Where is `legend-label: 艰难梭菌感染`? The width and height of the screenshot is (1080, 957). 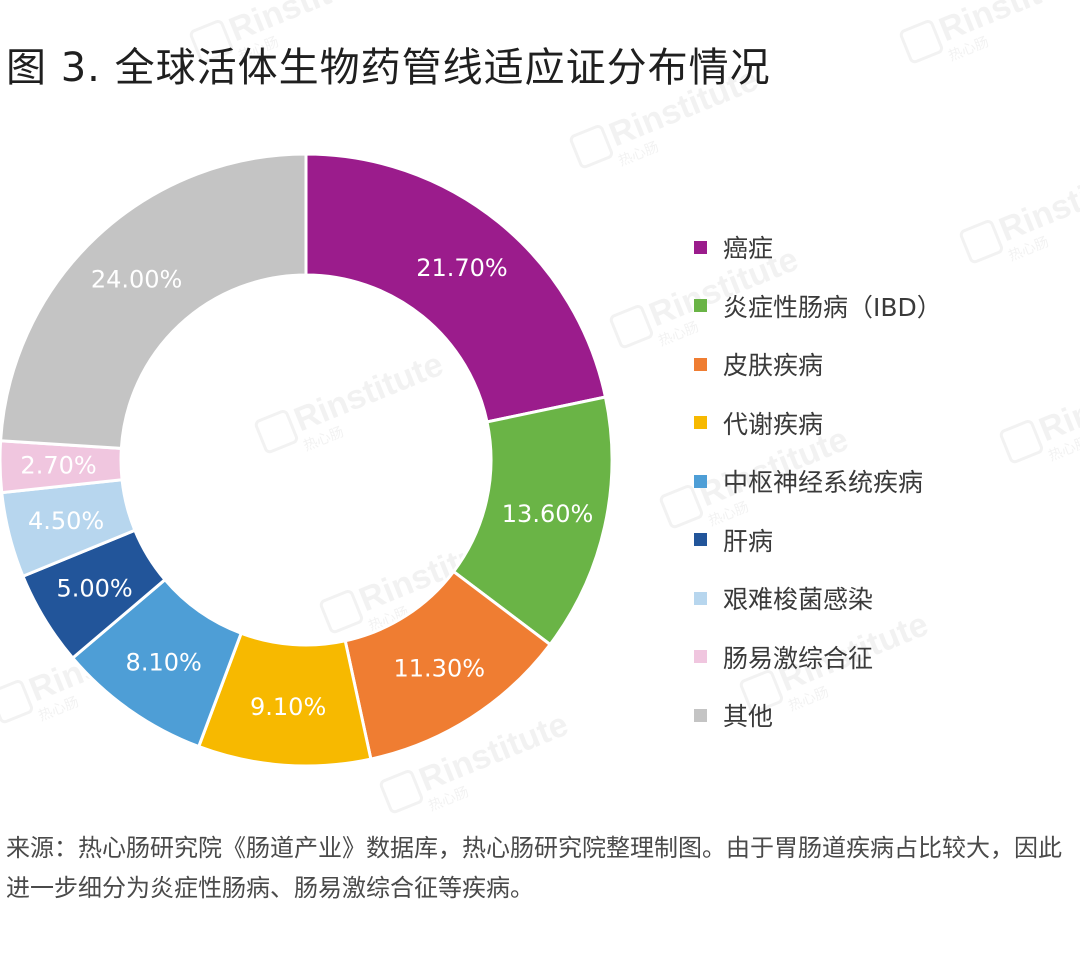
legend-label: 艰难梭菌感染 is located at coordinates (798, 600).